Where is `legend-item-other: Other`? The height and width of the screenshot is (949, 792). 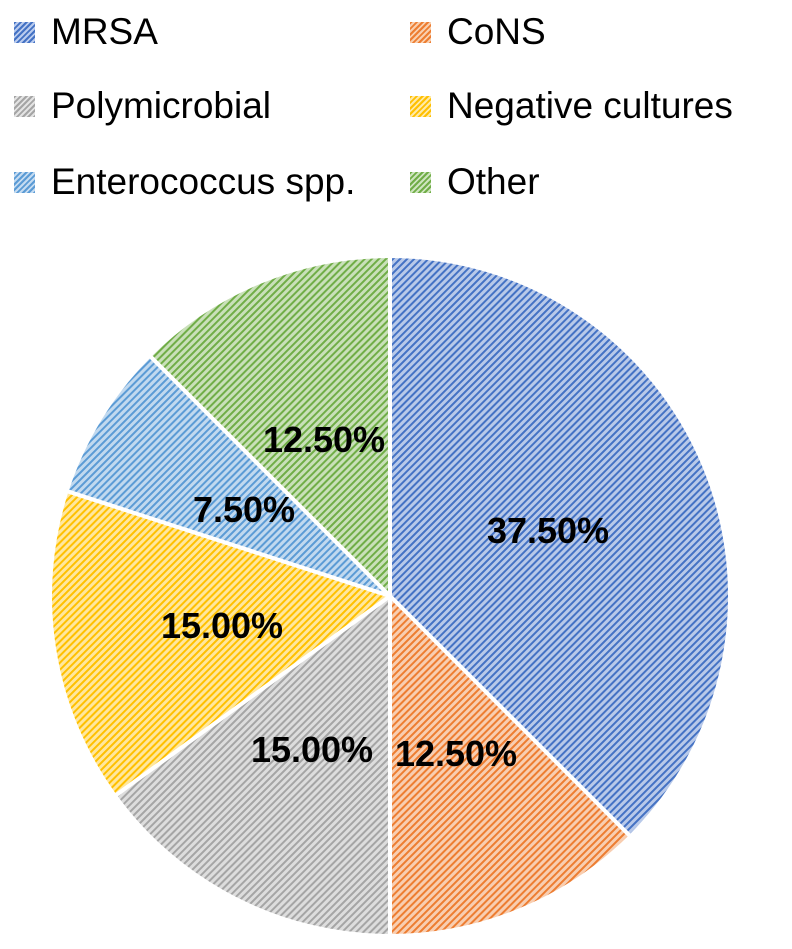 legend-item-other: Other is located at coordinates (475, 182).